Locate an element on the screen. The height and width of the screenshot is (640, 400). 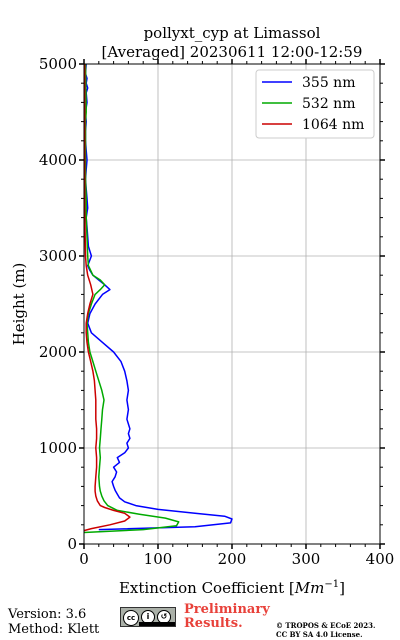
x-tick-label: 400 is located at coordinates (380, 559).